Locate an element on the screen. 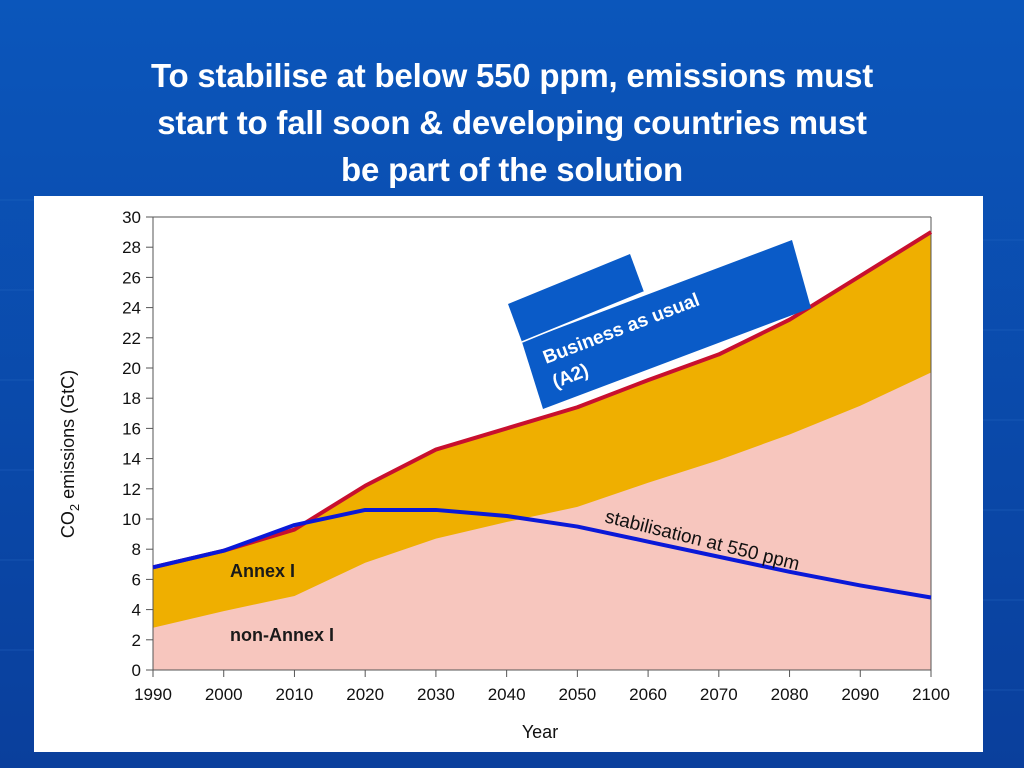 The image size is (1024, 768). callout-divider is located at coordinates (583, 317).